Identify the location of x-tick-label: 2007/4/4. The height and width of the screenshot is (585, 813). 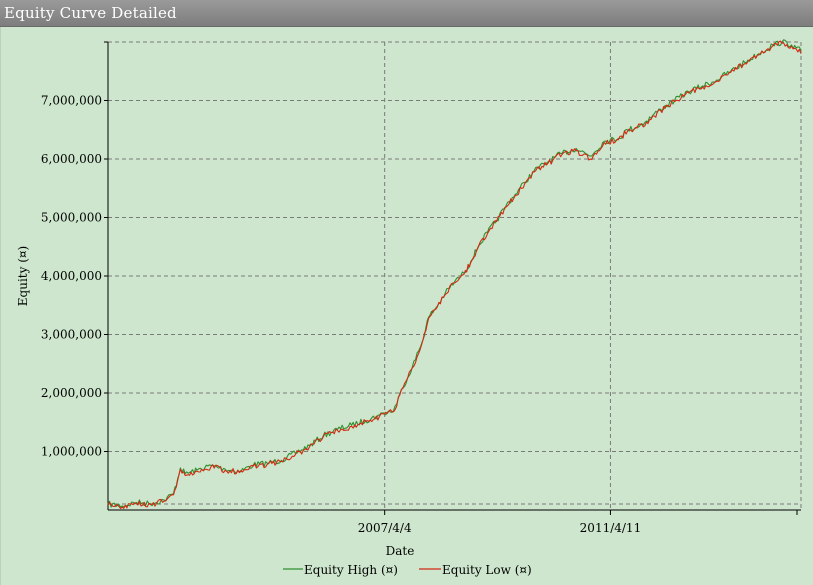
(385, 528).